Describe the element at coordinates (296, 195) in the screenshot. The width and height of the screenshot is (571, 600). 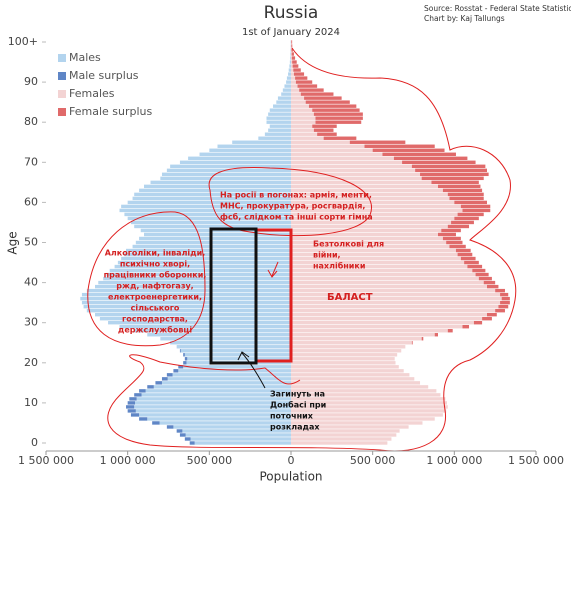
I see `annotation-text: На росії в погонах: армія, менти,` at that location.